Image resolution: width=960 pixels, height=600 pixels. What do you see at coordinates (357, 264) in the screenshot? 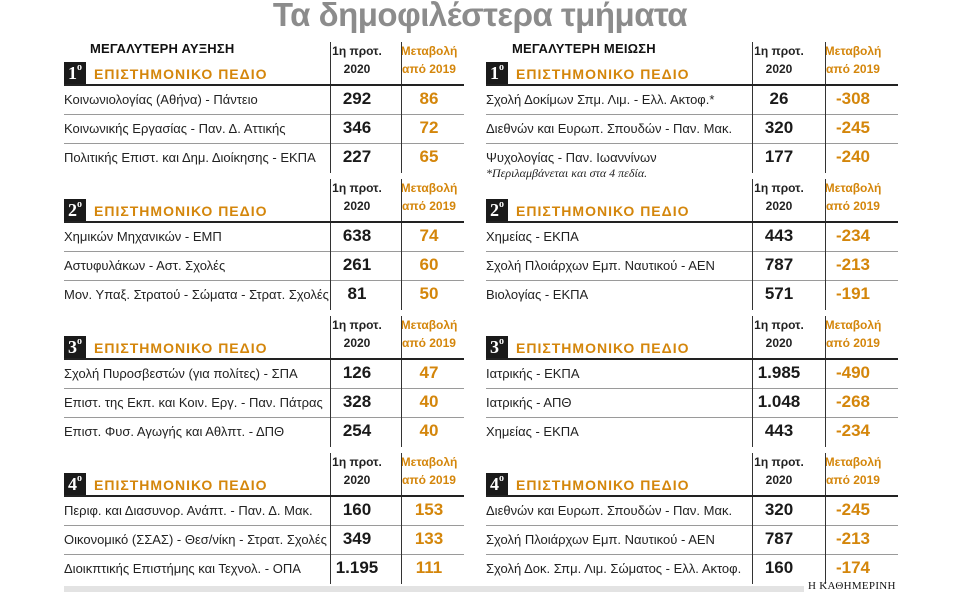
I see `first-pref-count: 261` at bounding box center [357, 264].